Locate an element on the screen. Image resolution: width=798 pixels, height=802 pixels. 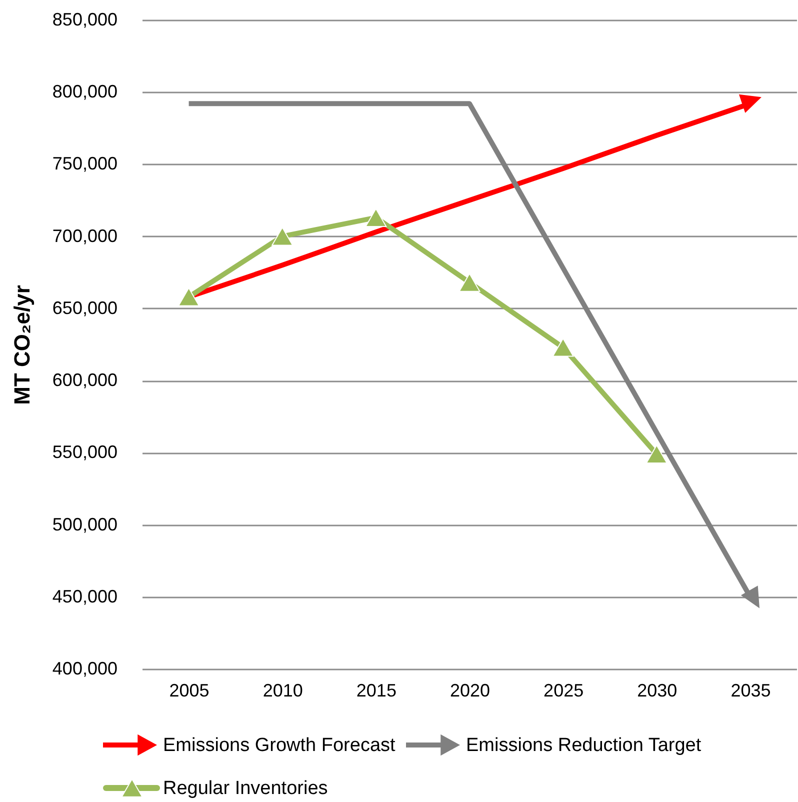
legend-label: Emissions Reduction Target is located at coordinates (584, 745).